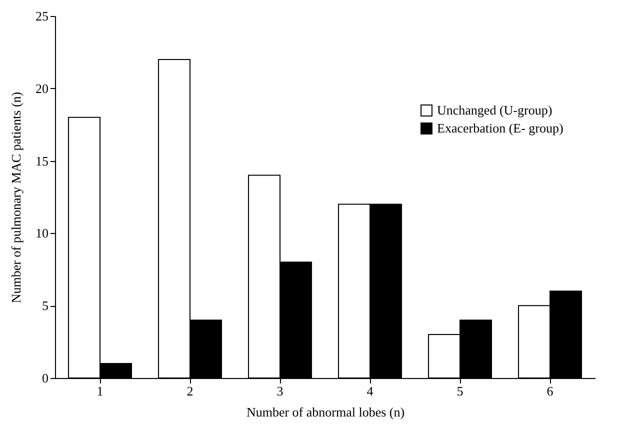 Image resolution: width=617 pixels, height=436 pixels. I want to click on x-tick-label: 6, so click(550, 391).